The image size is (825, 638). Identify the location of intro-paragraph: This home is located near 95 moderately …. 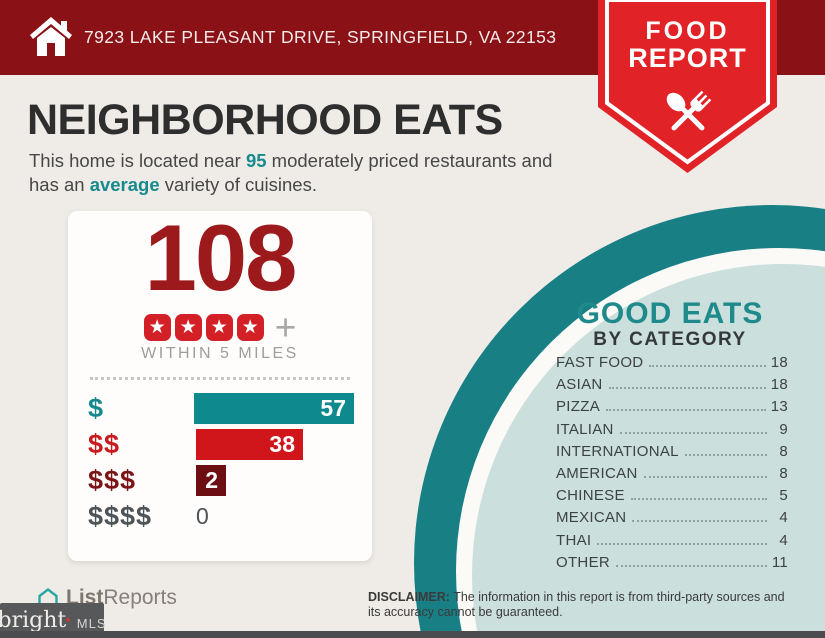
(303, 173).